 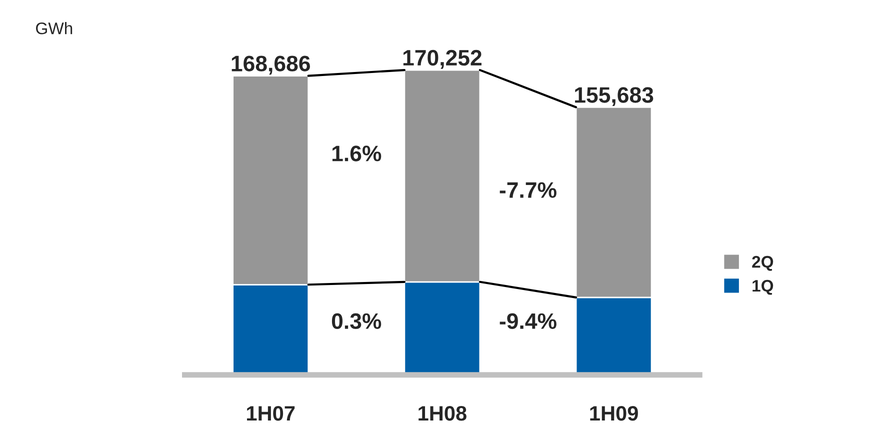 What do you see at coordinates (271, 413) in the screenshot?
I see `x-tick-label: 1H07` at bounding box center [271, 413].